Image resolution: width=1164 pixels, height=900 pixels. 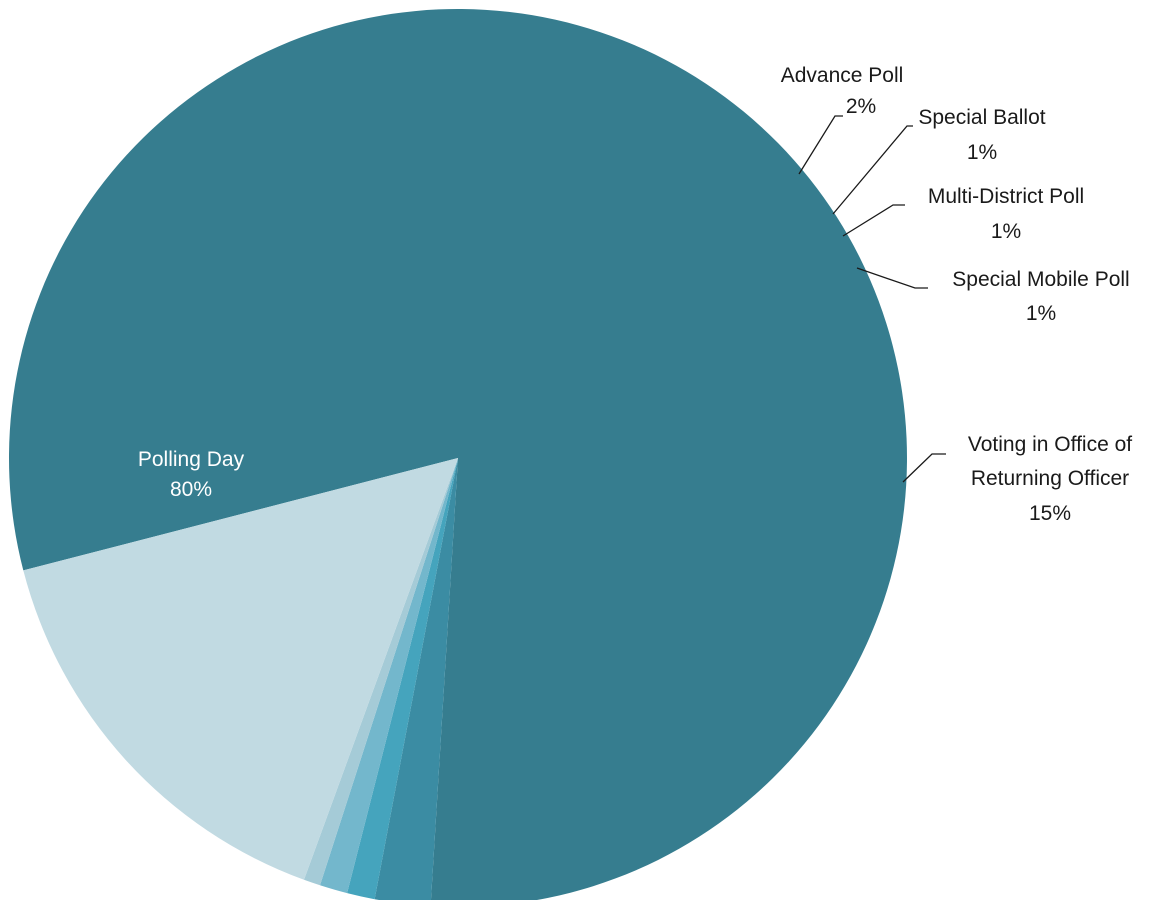 I want to click on pie-slice-multi-district-poll, so click(x=389, y=676).